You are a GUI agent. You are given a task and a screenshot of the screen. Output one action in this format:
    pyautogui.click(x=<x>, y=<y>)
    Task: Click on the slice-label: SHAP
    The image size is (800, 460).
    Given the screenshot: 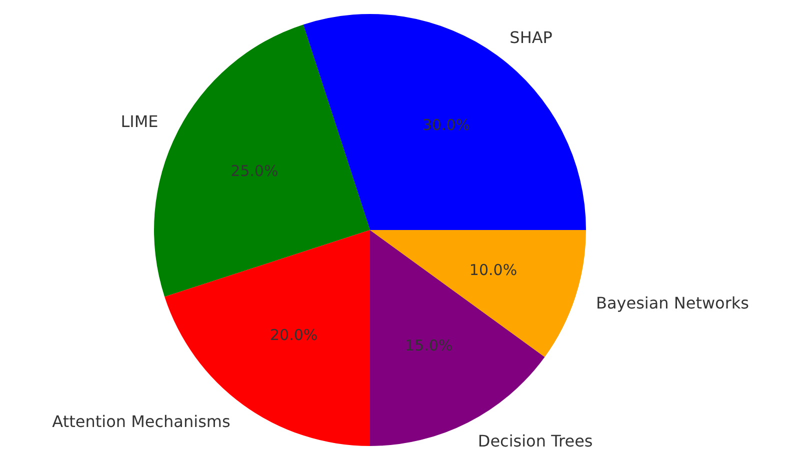 What is the action you would take?
    pyautogui.click(x=531, y=37)
    